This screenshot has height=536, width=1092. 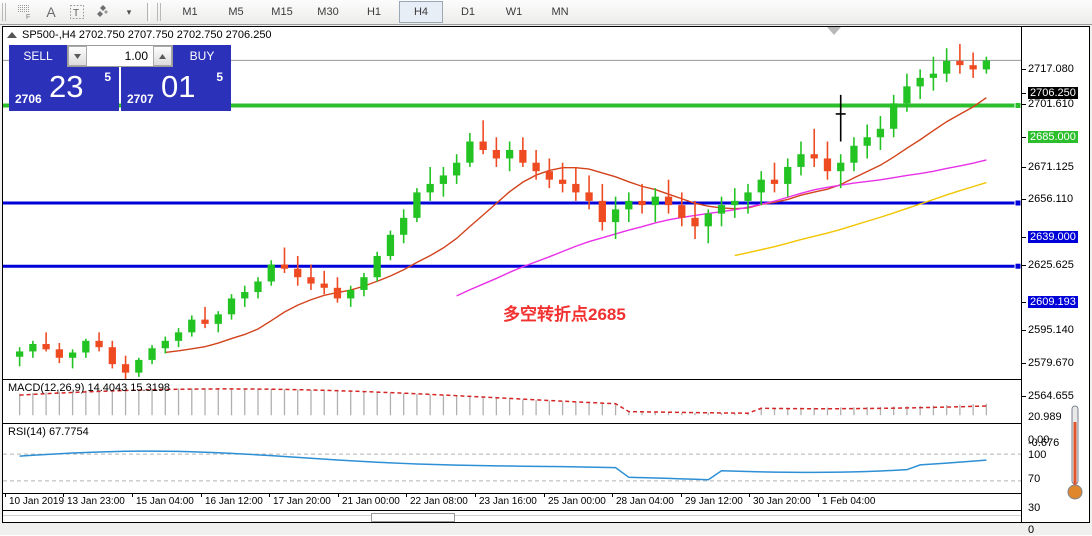 I want to click on text-box-icon: T, so click(x=77, y=12).